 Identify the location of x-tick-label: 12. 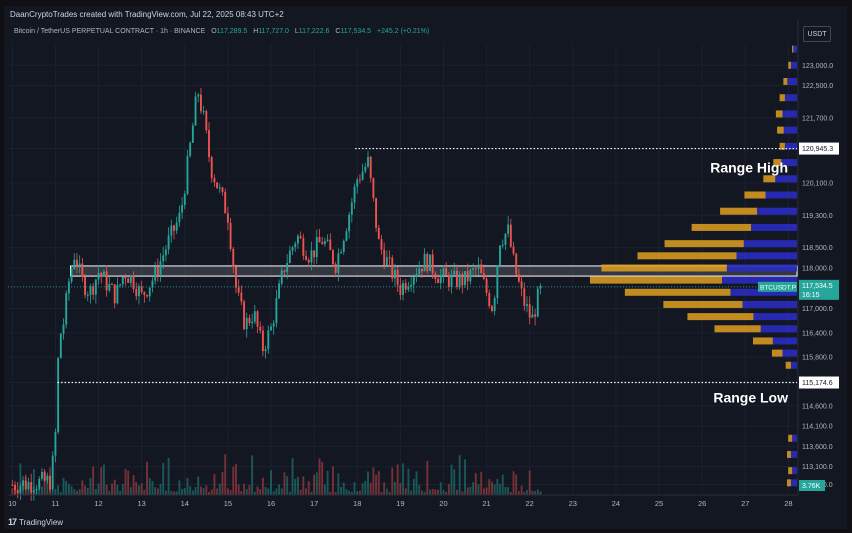
(98, 503).